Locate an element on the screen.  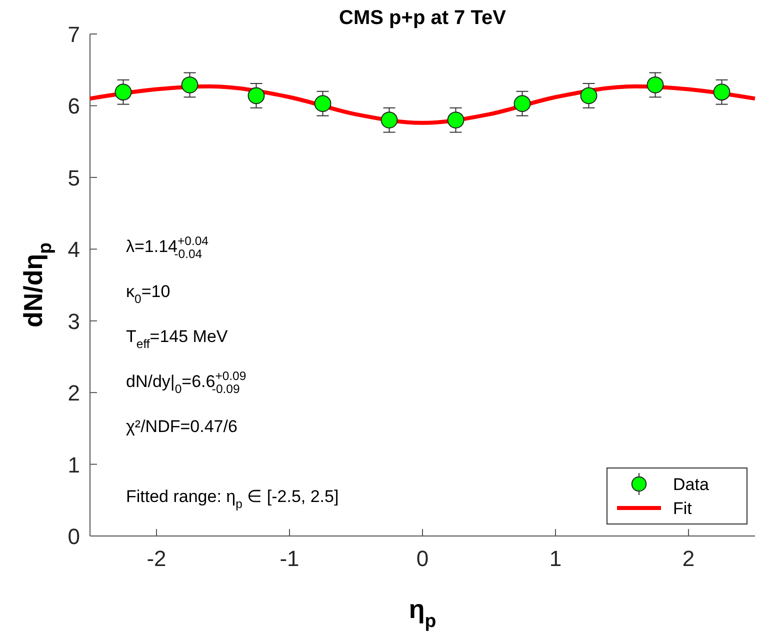
annotation: Fitted range: η$_{p}$ ∈ [-2.5, 2.5] is located at coordinates (232, 499).